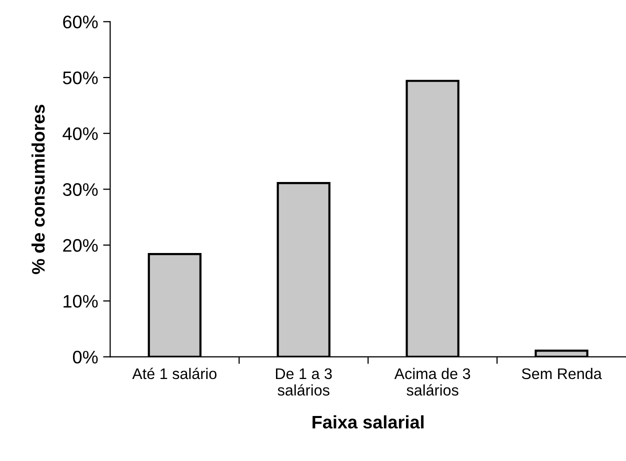 The height and width of the screenshot is (461, 626). Describe the element at coordinates (368, 422) in the screenshot. I see `x-axis-title: Faixa salarial` at that location.